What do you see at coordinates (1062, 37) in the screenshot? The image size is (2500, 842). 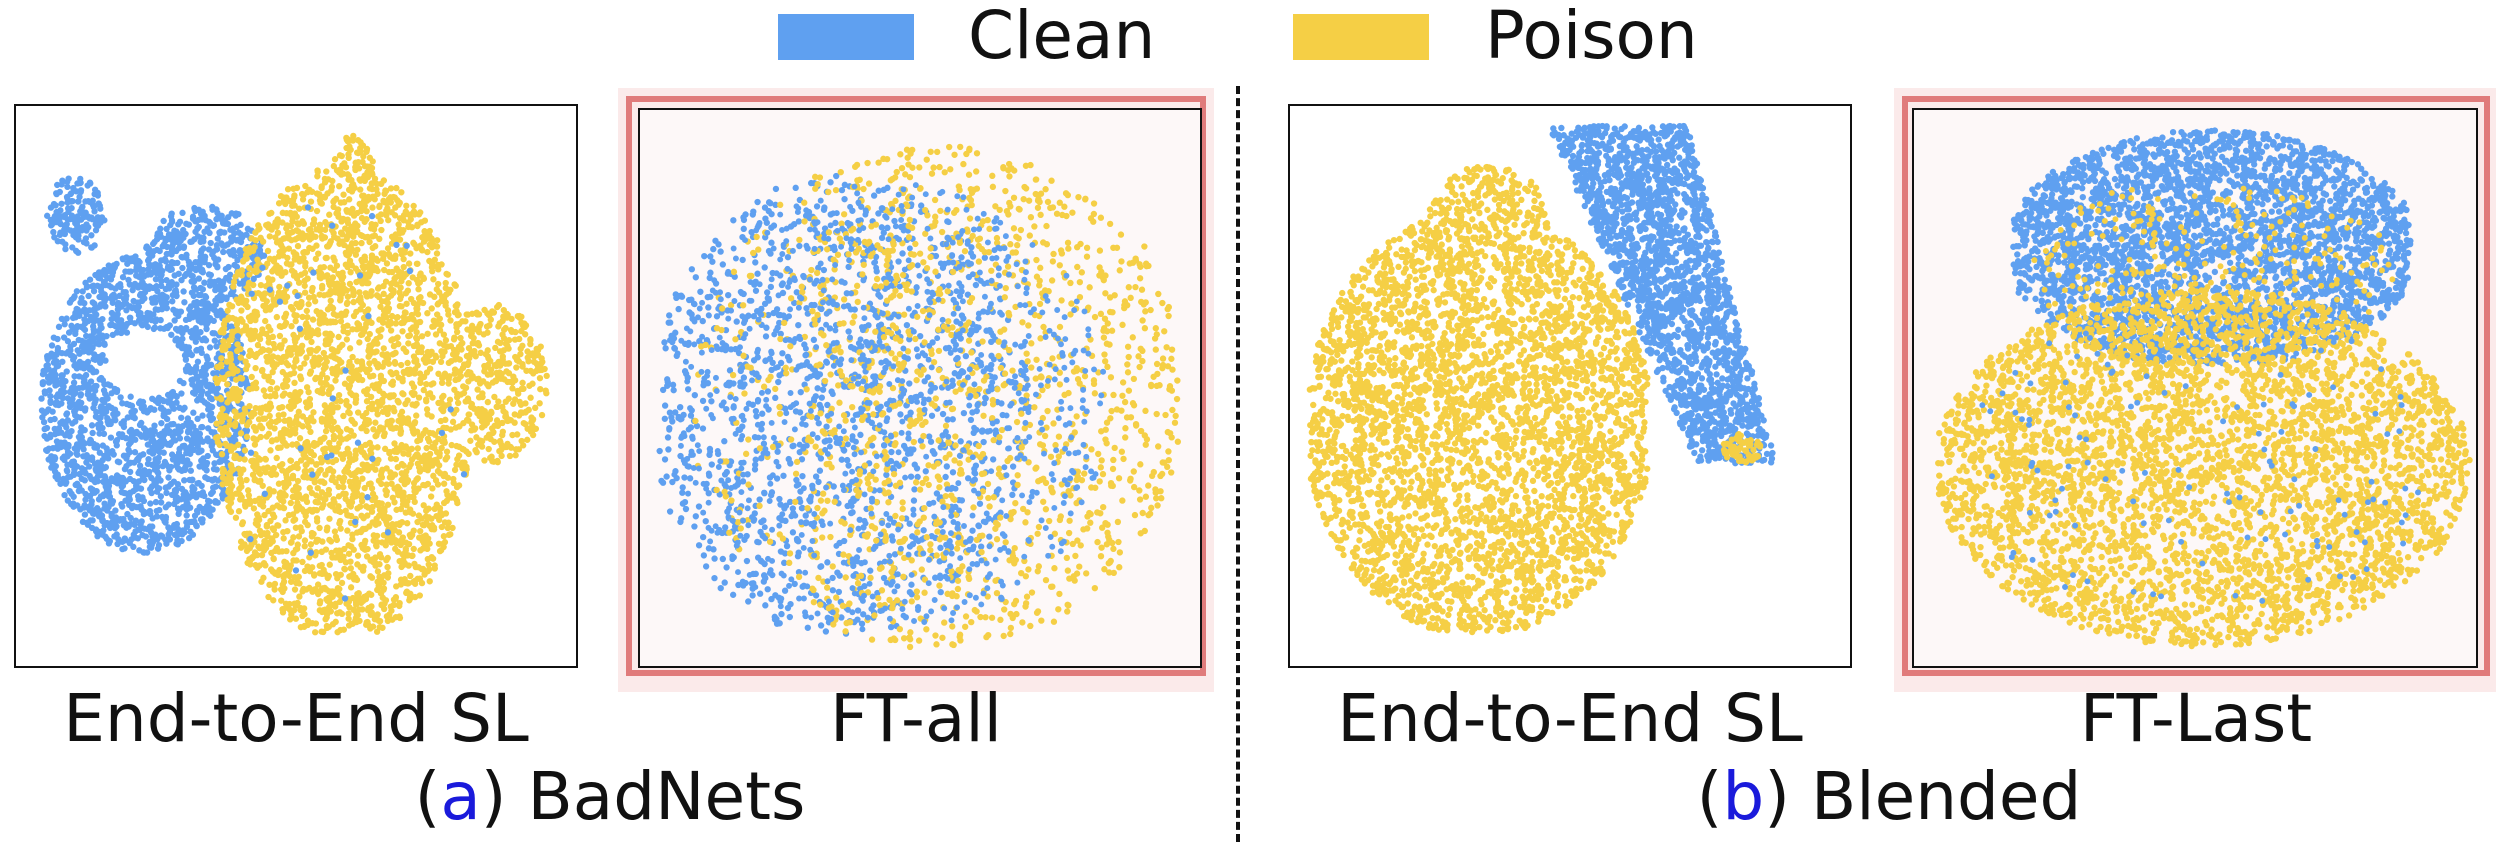 I see `legend-label-clean: Clean` at bounding box center [1062, 37].